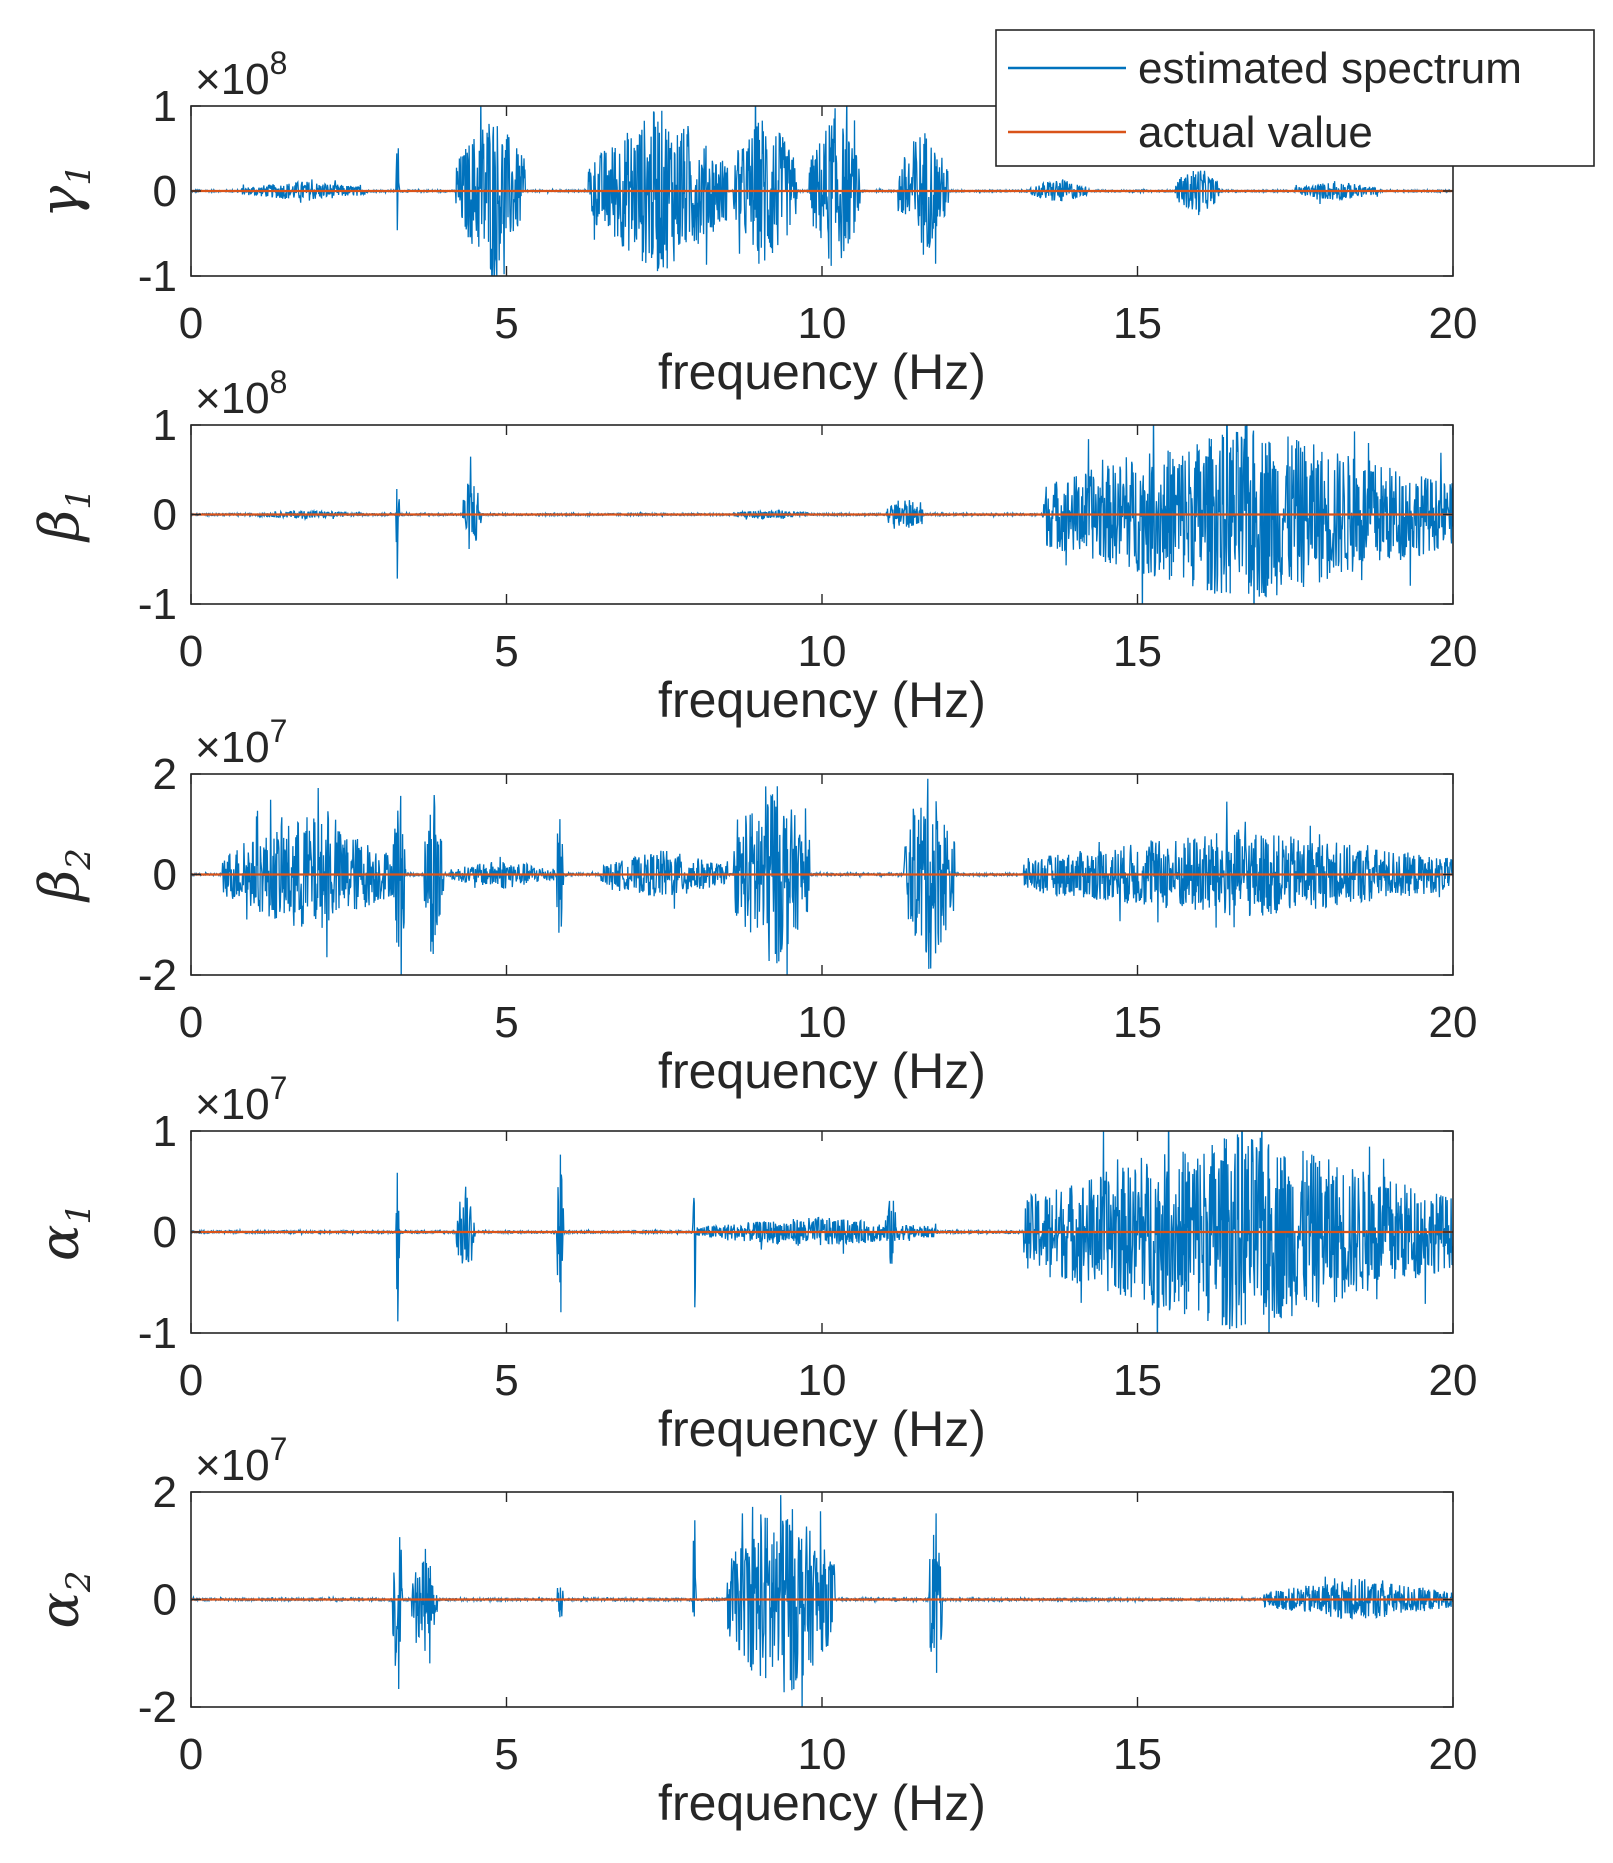  I want to click on y-axis-label: α2, so click(63, 1599).